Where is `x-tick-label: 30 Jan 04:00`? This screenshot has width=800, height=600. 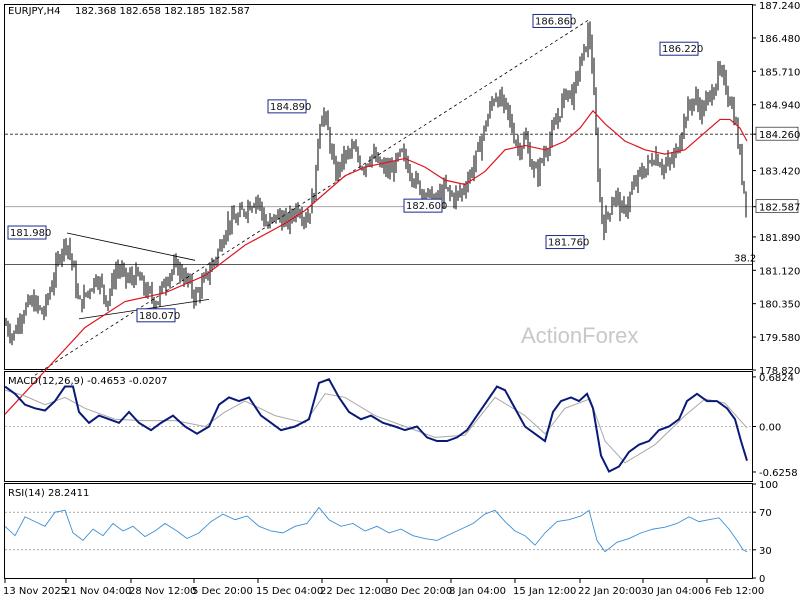 x-tick-label: 30 Jan 04:00 is located at coordinates (672, 591).